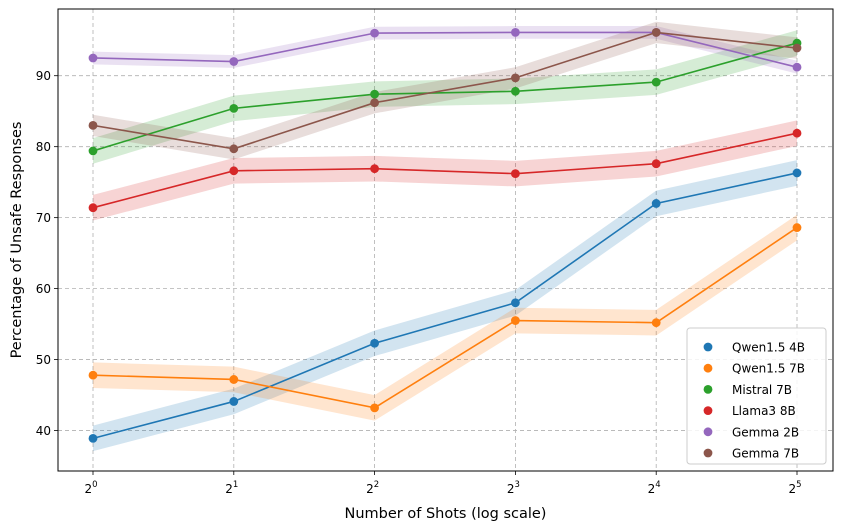 The height and width of the screenshot is (530, 843). I want to click on y-tick-label: 40, so click(43, 431).